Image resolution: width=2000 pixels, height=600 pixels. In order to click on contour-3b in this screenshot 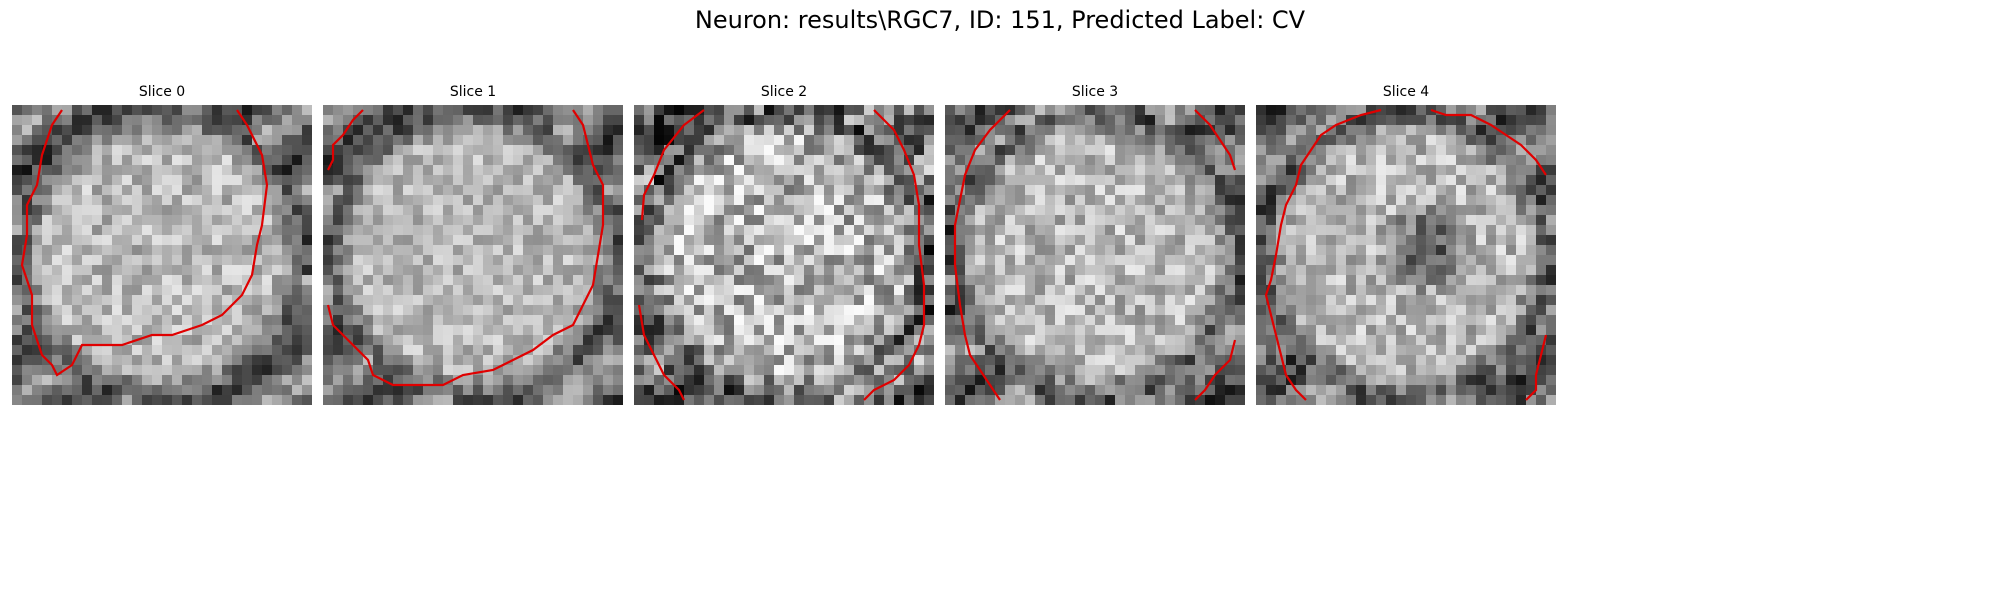, I will do `click(1215, 140)`.